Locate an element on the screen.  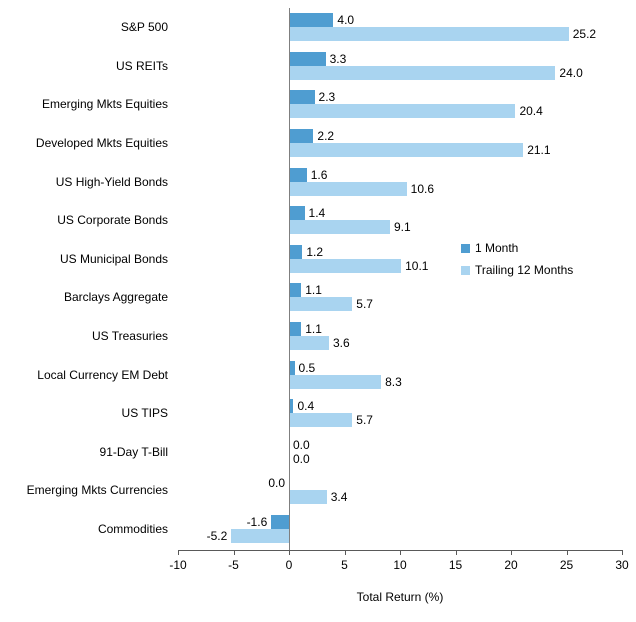
zero-axis-line is located at coordinates (289, 279).